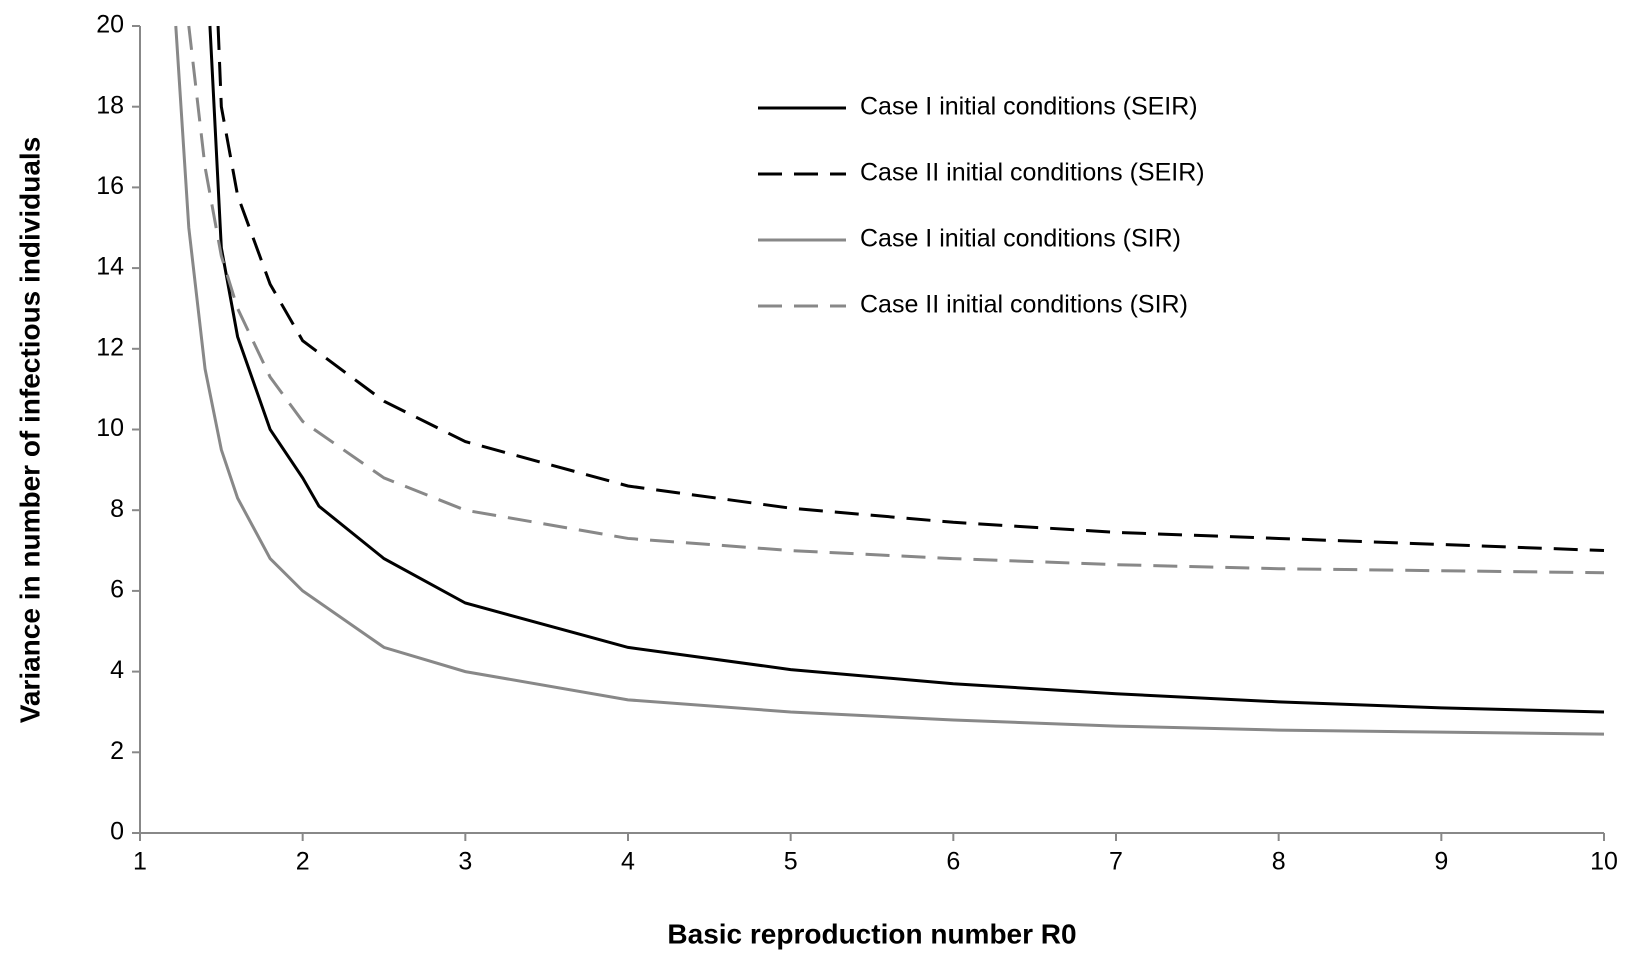  What do you see at coordinates (110, 186) in the screenshot?
I see `y-tick-label: 16` at bounding box center [110, 186].